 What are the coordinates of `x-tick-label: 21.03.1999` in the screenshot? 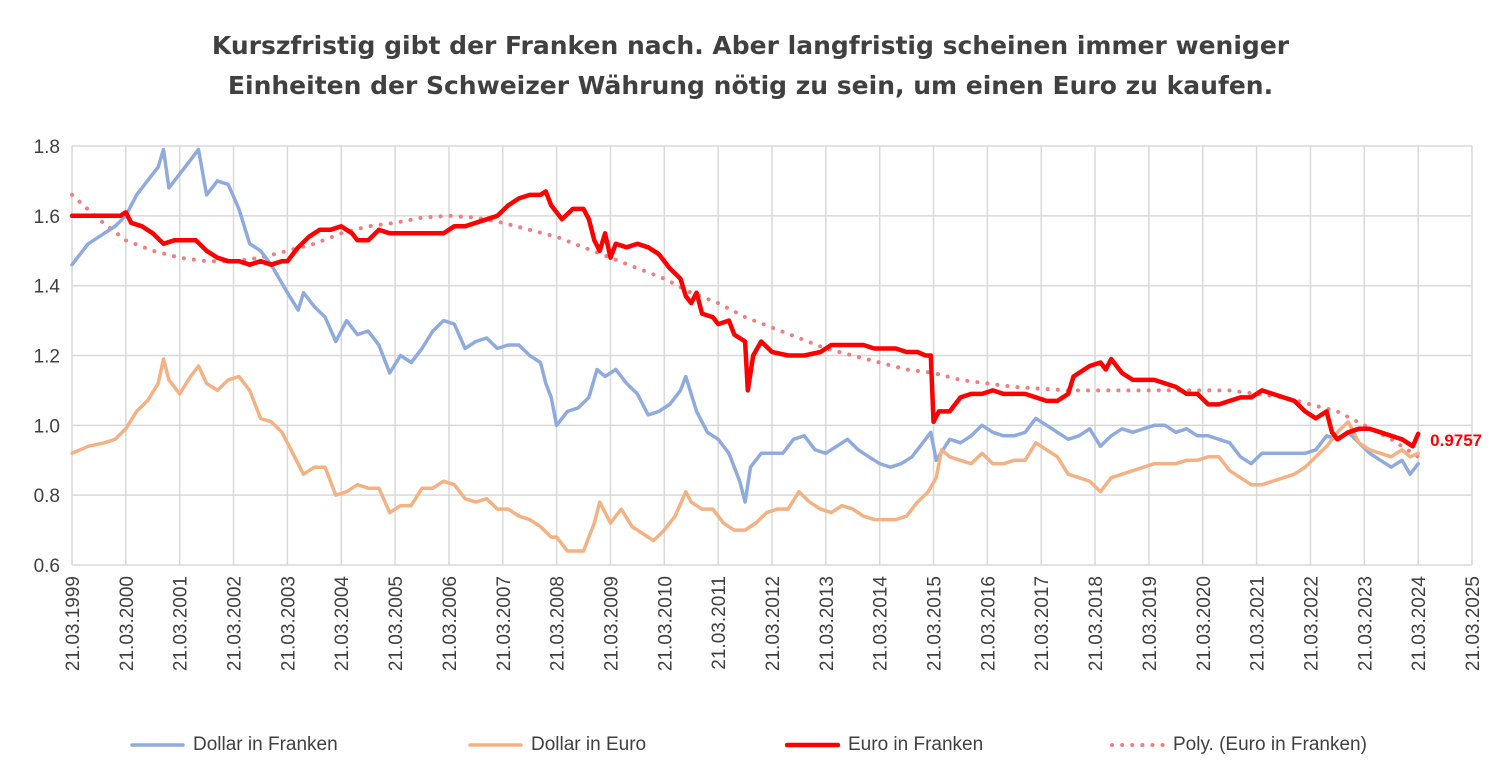 It's located at (73, 623).